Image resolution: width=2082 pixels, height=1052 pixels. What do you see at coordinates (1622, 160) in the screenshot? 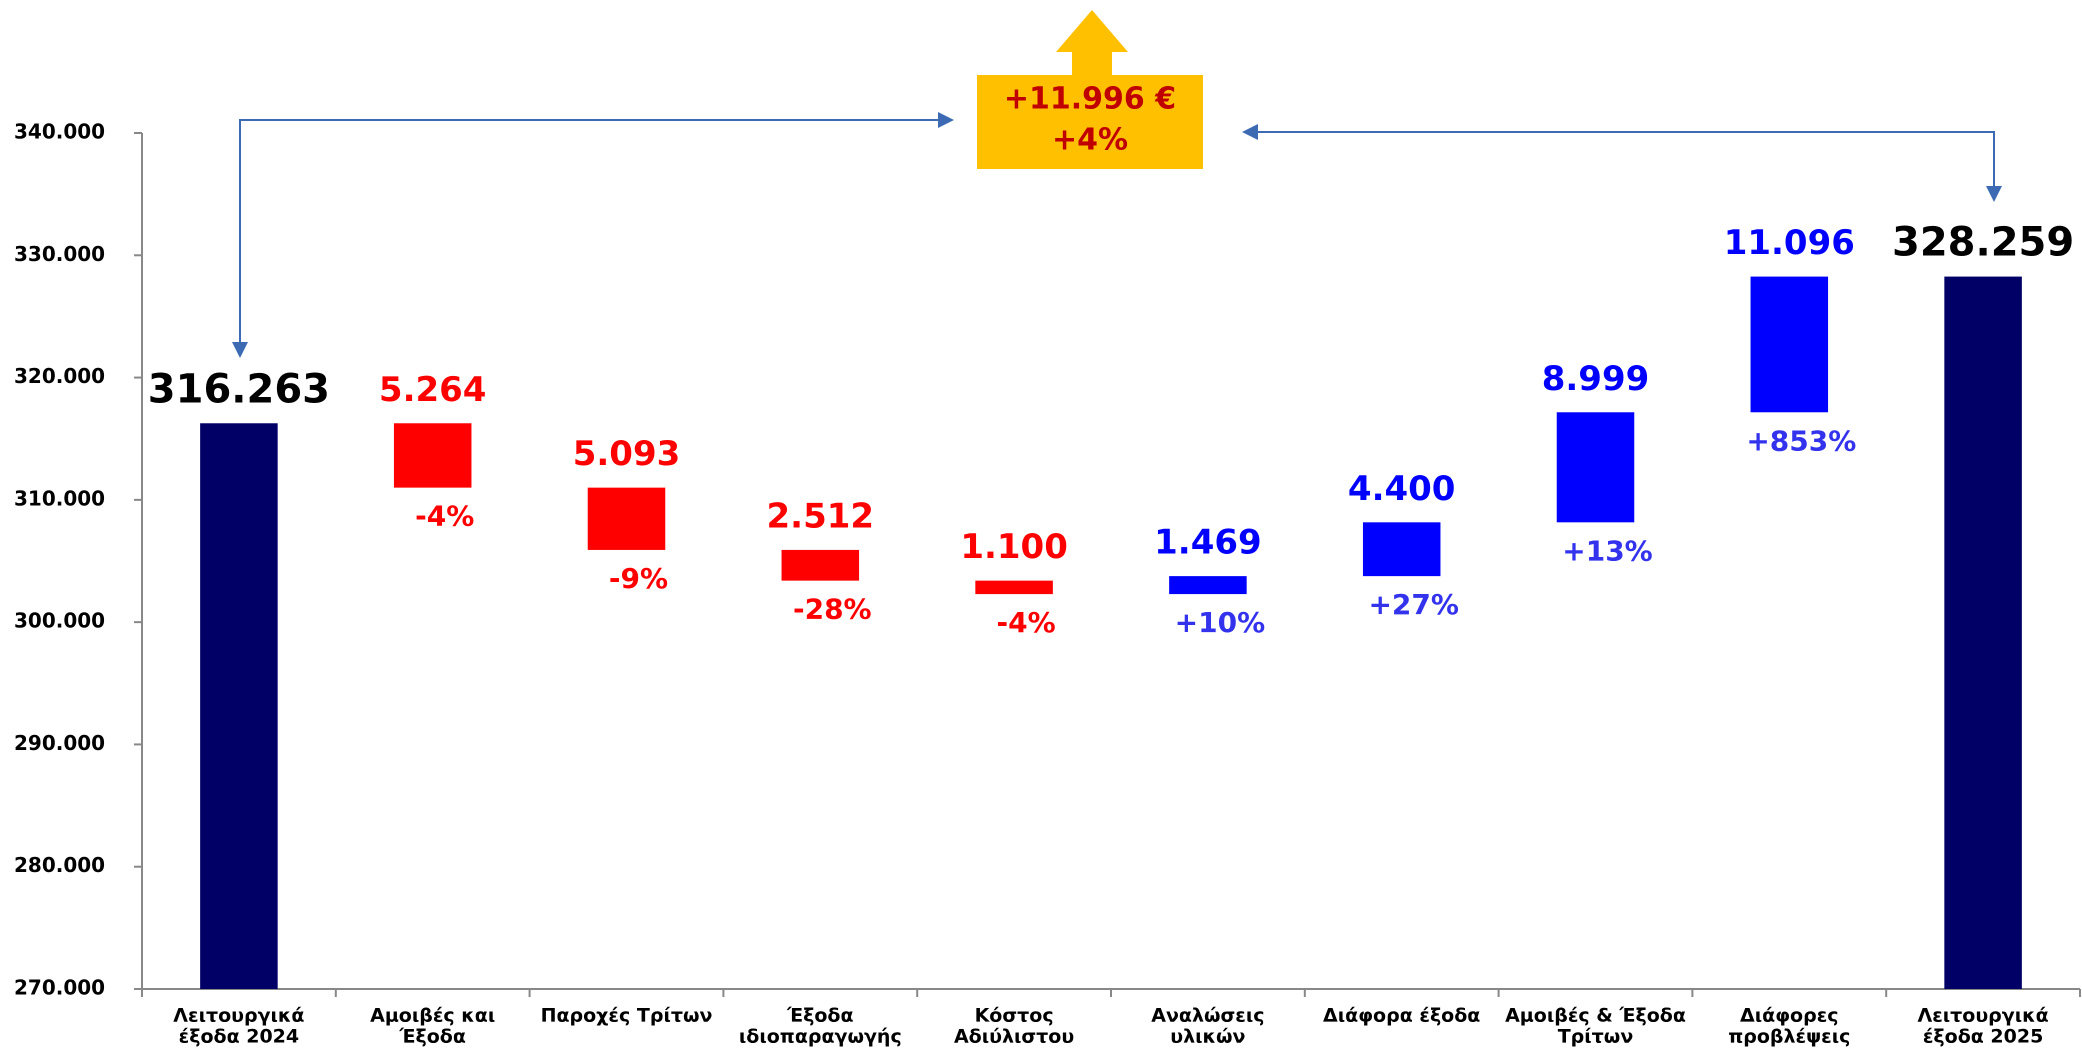
I see `connector-right` at bounding box center [1622, 160].